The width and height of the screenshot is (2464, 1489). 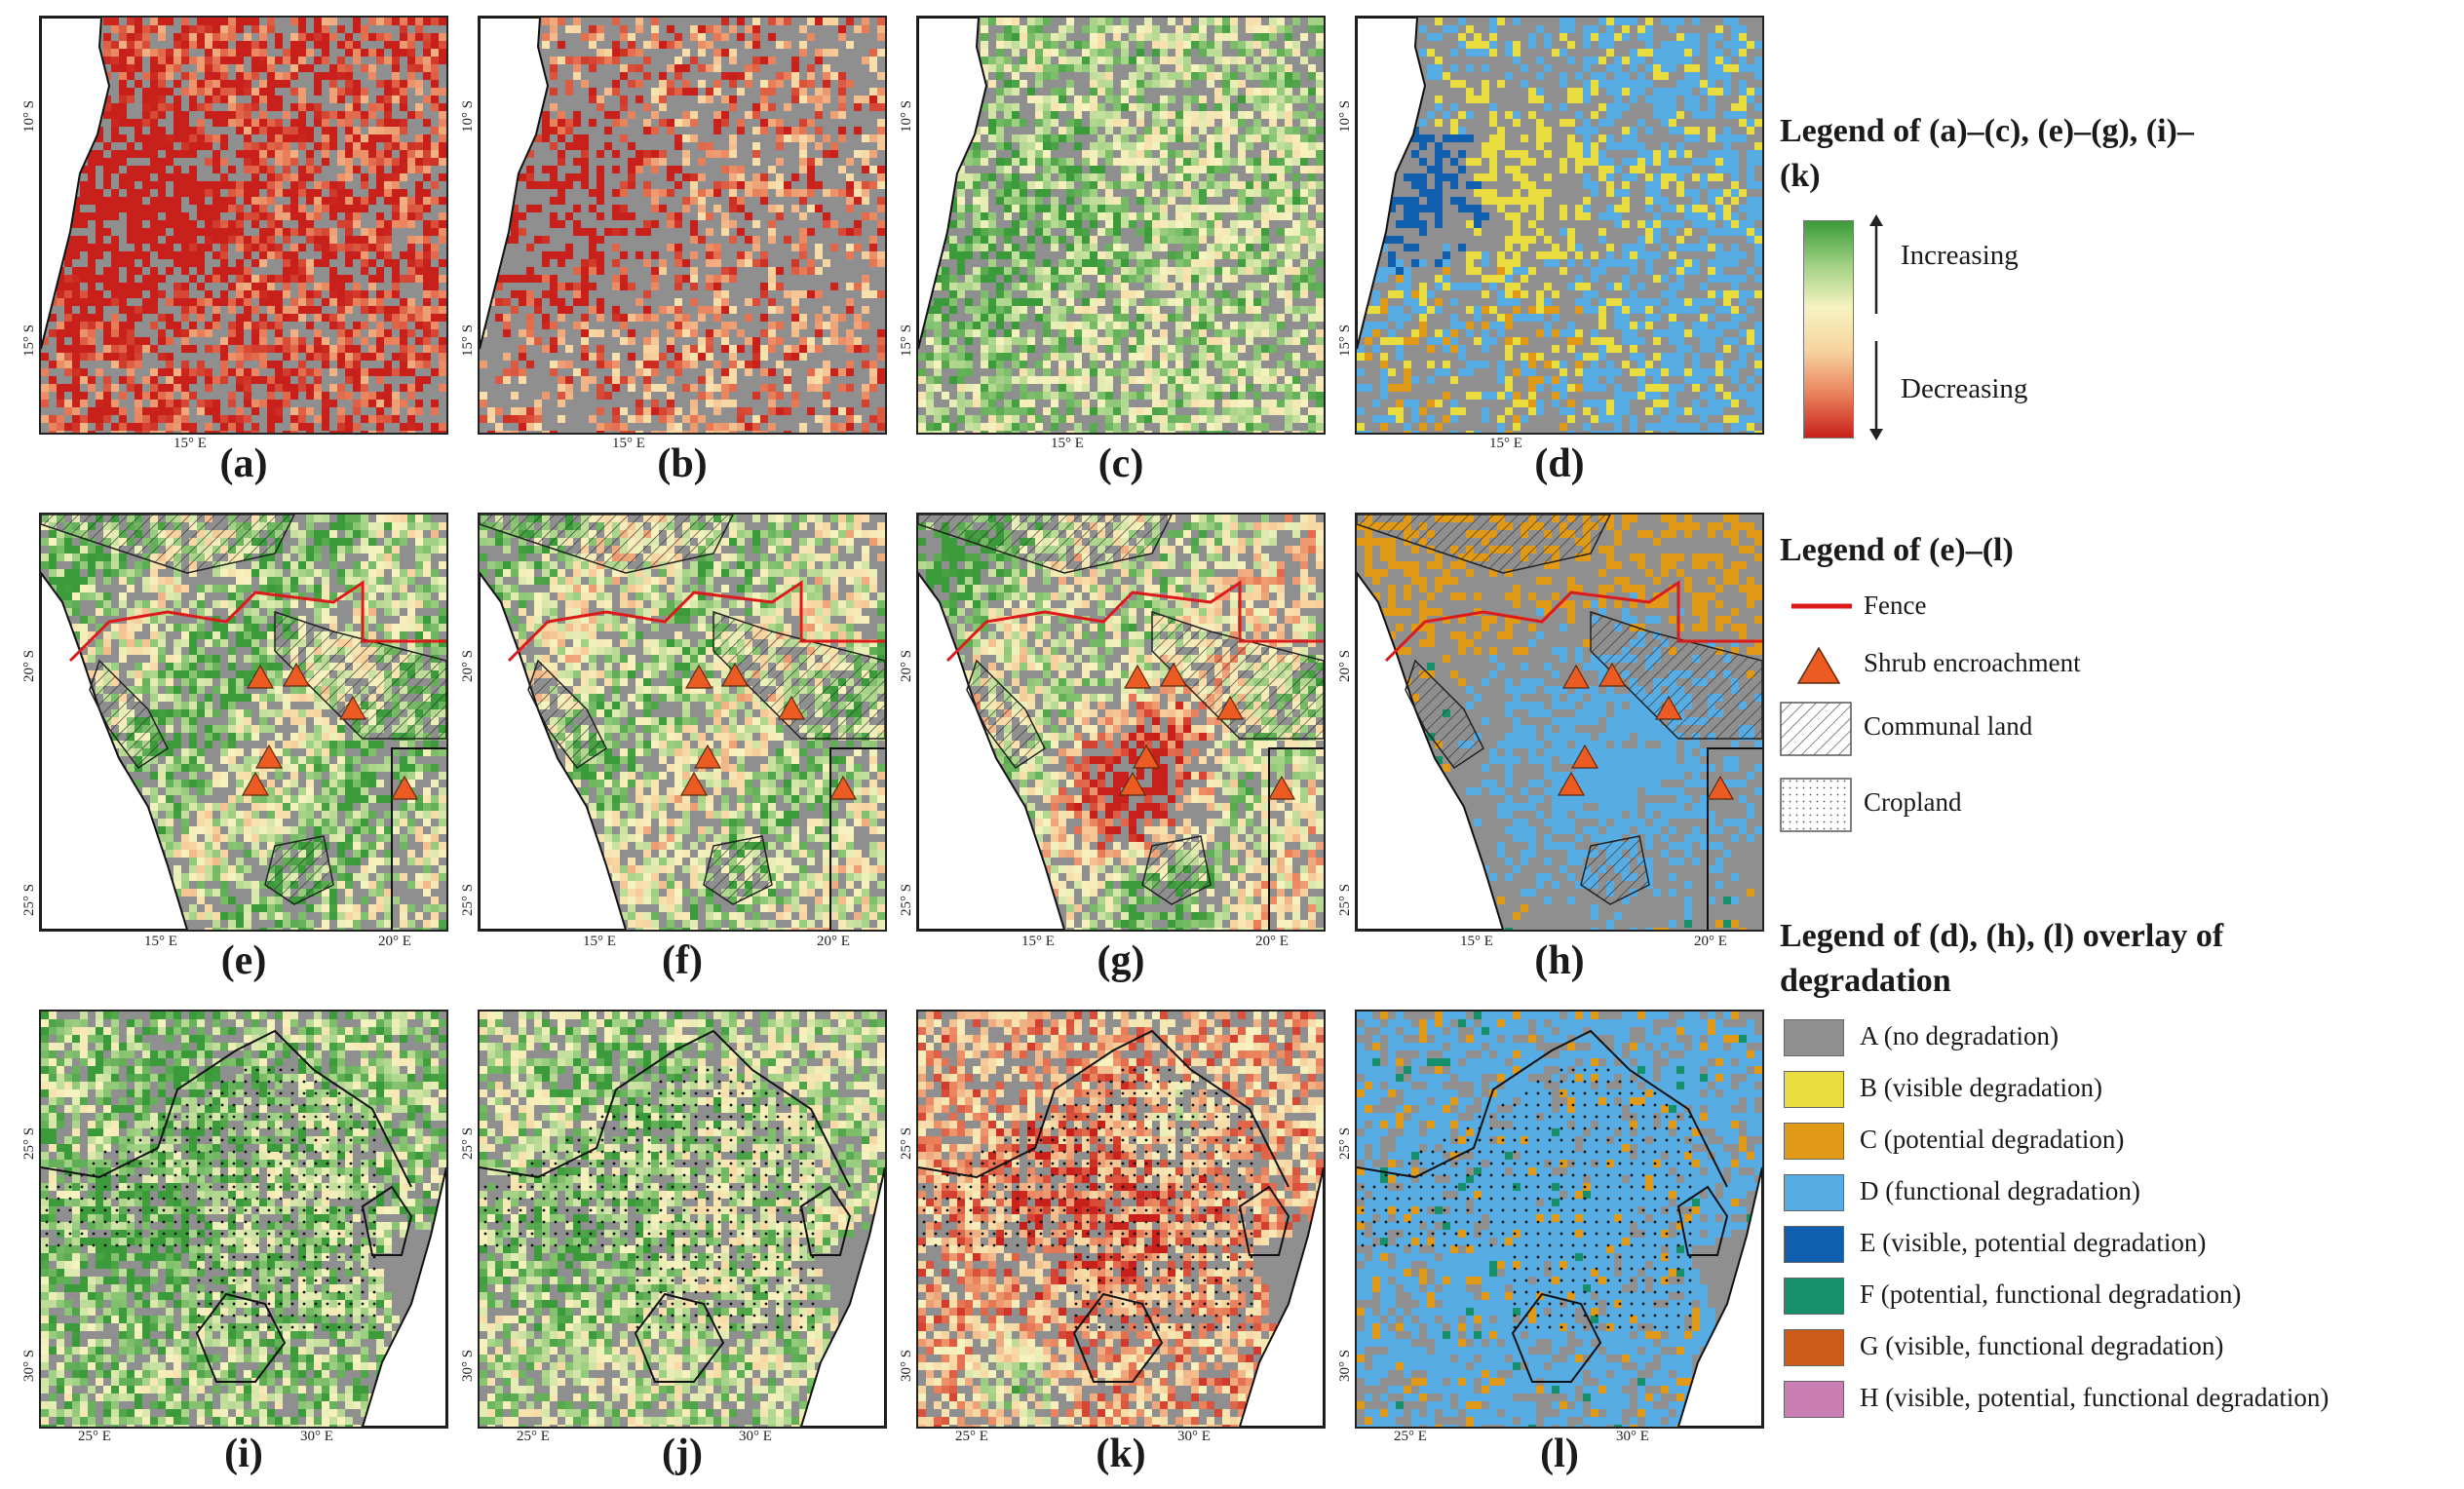 I want to click on legend-cropland-label: Cropland, so click(x=1913, y=803).